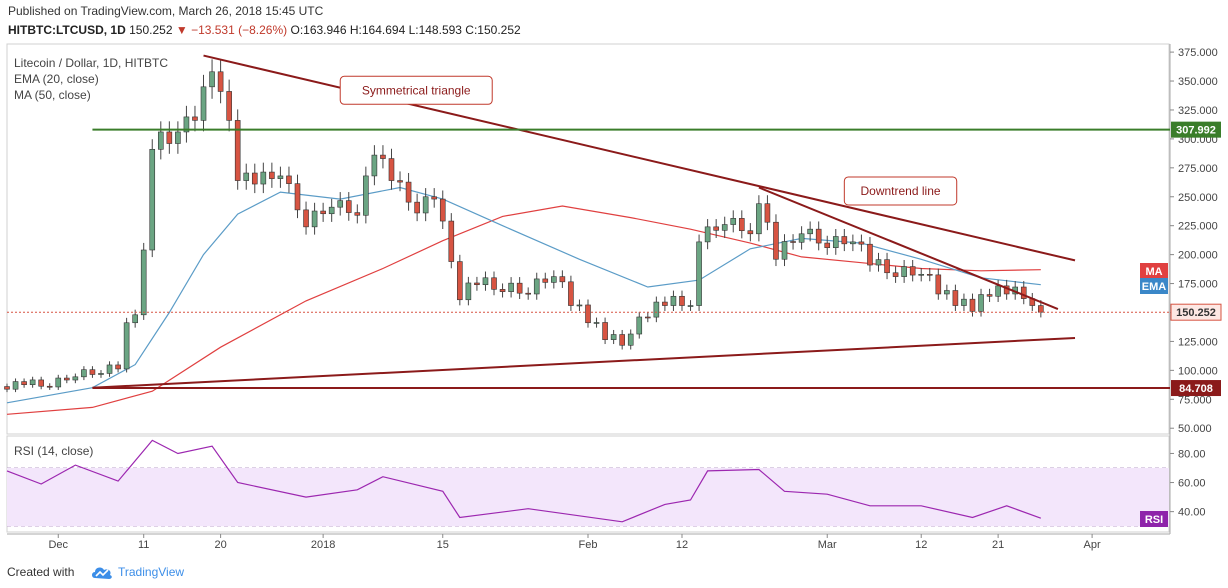  I want to click on ma-marker-label: MA, so click(1153, 272).